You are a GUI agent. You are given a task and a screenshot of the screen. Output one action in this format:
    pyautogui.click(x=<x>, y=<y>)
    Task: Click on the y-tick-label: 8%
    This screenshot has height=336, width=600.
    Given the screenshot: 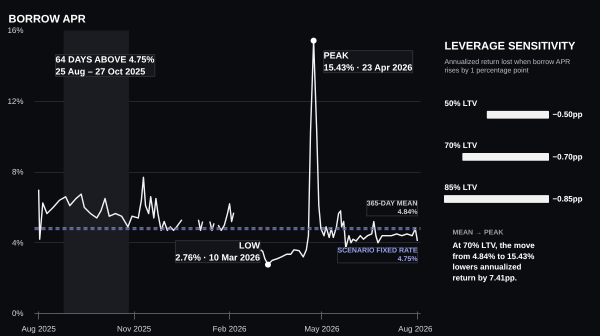 What is the action you would take?
    pyautogui.click(x=18, y=172)
    